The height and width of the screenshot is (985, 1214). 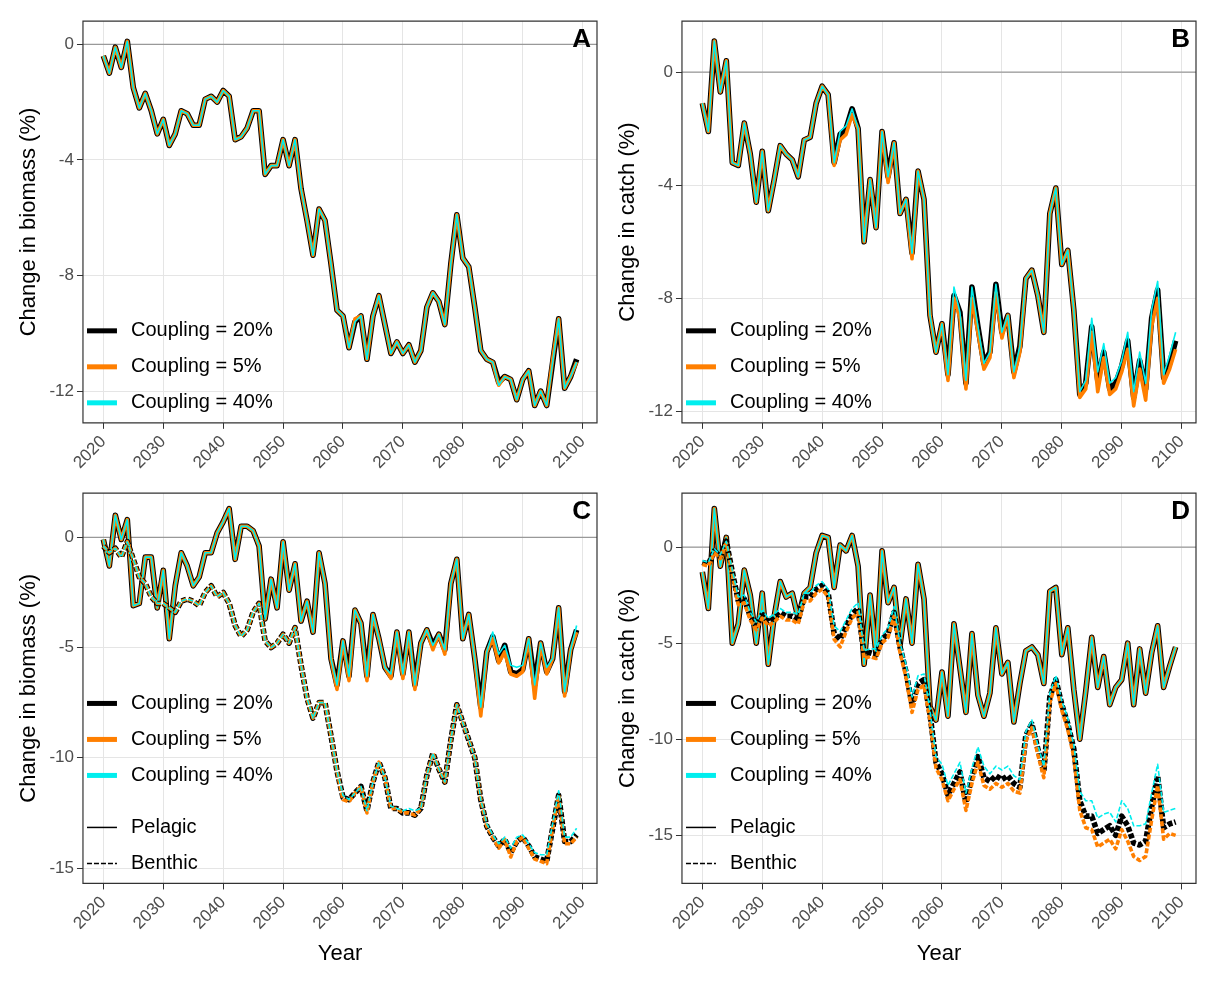 What do you see at coordinates (1180, 510) in the screenshot?
I see `chart-title: D` at bounding box center [1180, 510].